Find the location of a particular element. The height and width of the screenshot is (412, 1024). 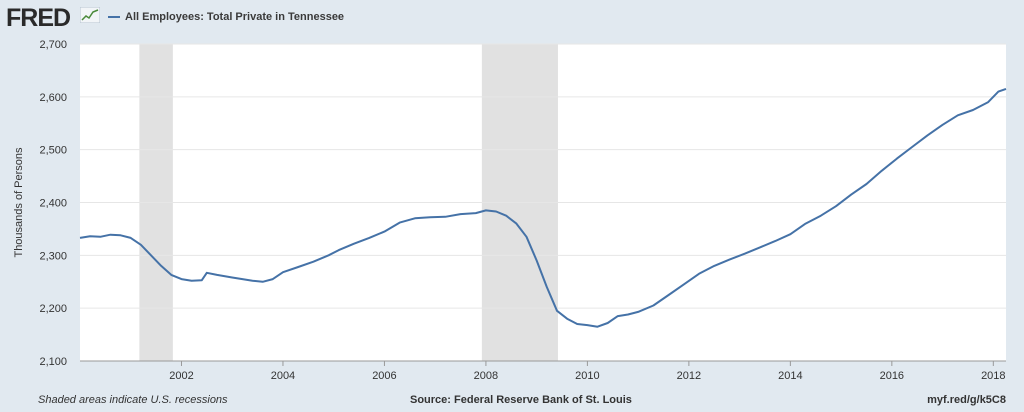

y-tick-label: 2,500 is located at coordinates (53, 151).